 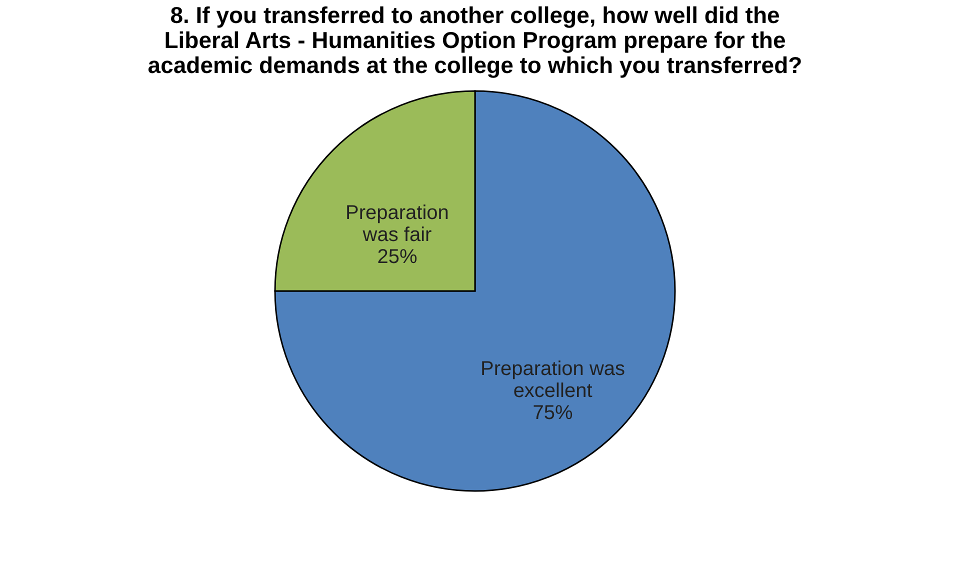 What do you see at coordinates (553, 380) in the screenshot?
I see `slice-label: Preparation was excellent` at bounding box center [553, 380].